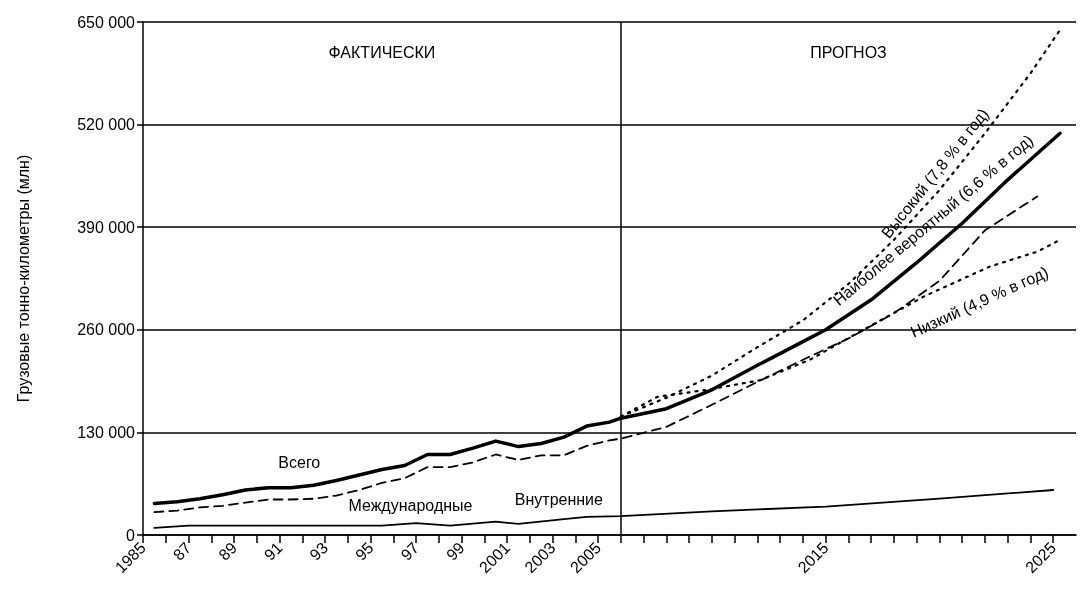 The height and width of the screenshot is (595, 1080). I want to click on x-tick-label: 99, so click(455, 551).